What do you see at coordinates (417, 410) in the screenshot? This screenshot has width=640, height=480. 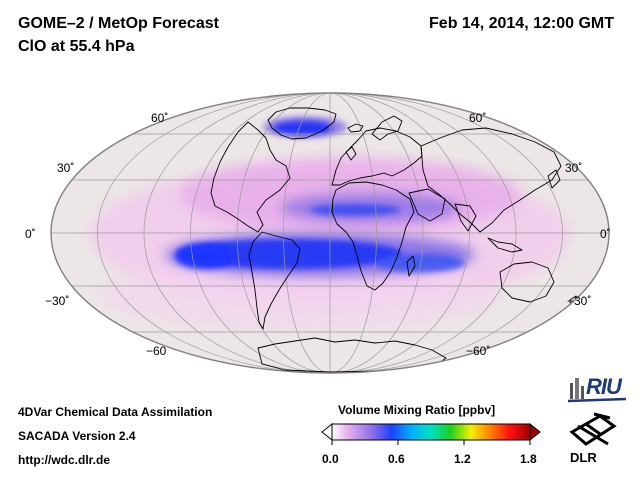 I see `colorbar-title: Volume Mixing Ratio [ppbv]` at bounding box center [417, 410].